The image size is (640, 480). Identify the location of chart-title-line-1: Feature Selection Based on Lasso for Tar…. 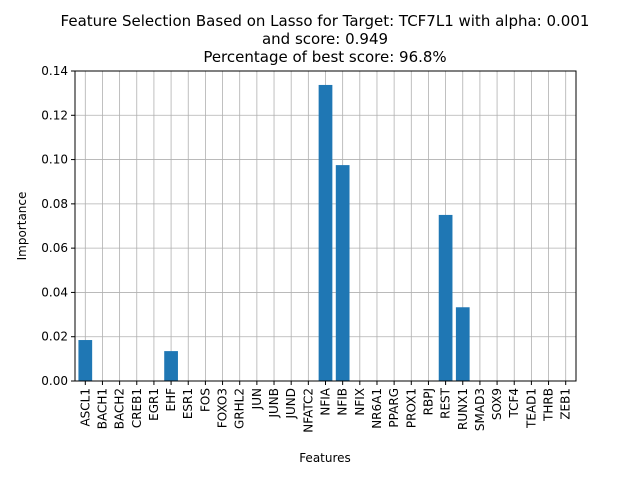
(325, 21).